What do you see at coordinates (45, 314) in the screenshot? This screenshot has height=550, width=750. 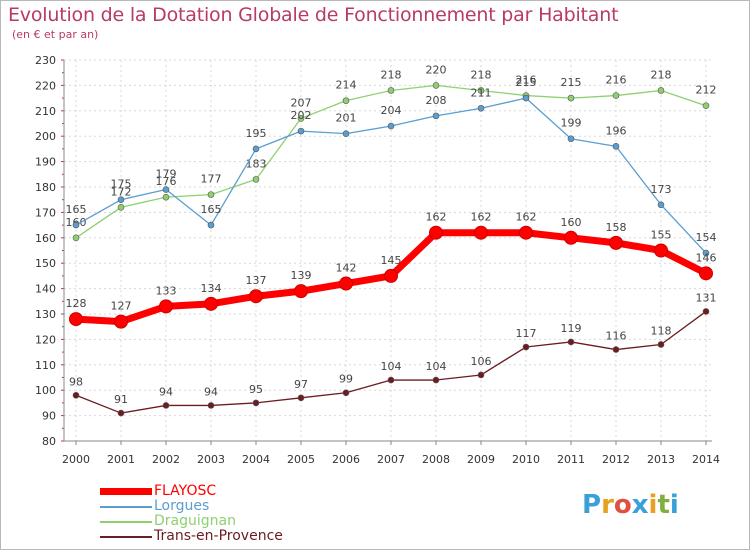 I see `y-tick-label: 130` at bounding box center [45, 314].